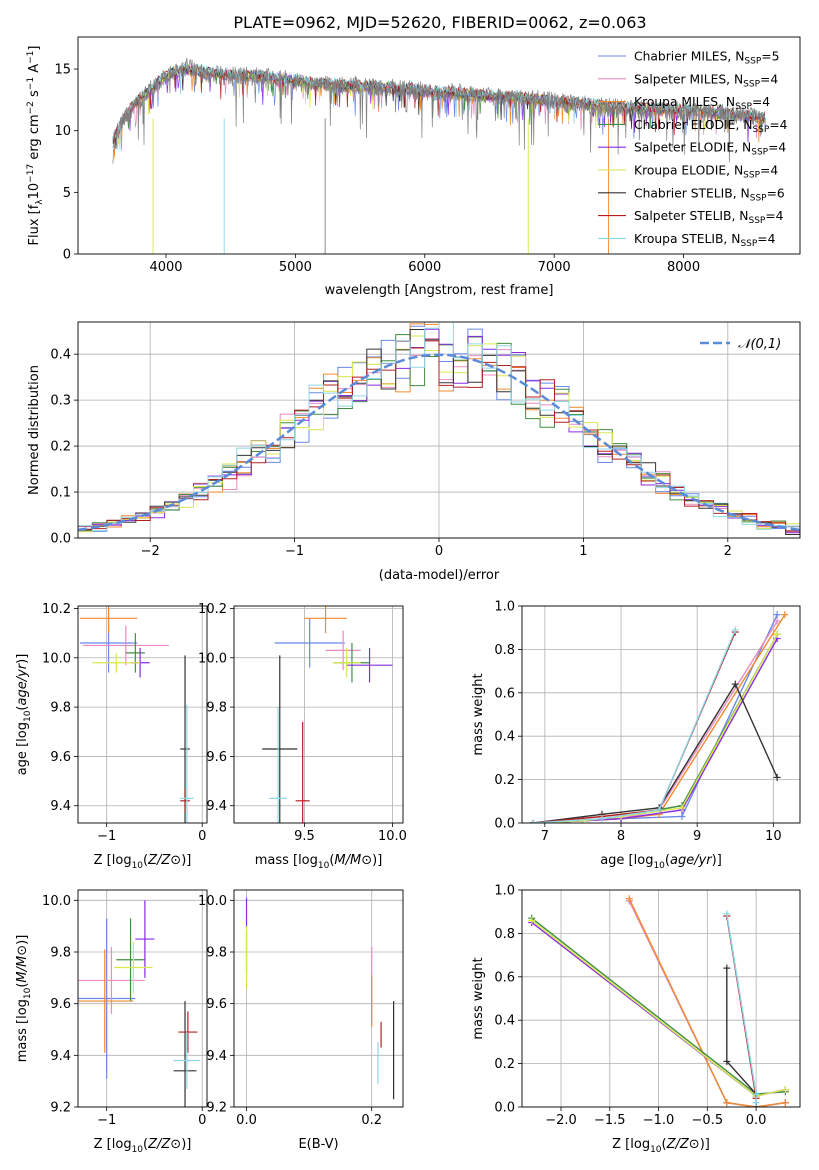 The width and height of the screenshot is (819, 1170). Describe the element at coordinates (24, 715) in the screenshot. I see `y-axis-label: age [log10(age/yr)]` at that location.